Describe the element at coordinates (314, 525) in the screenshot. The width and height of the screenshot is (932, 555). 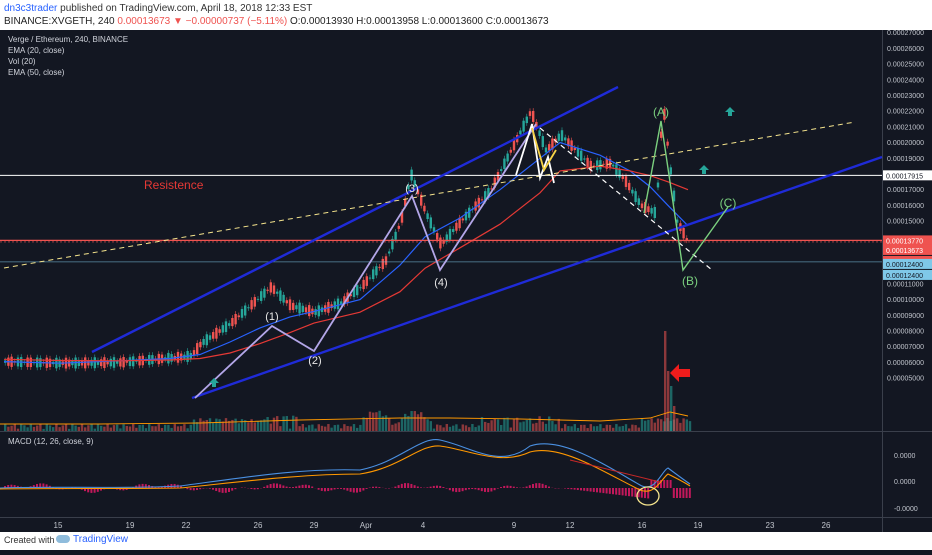
I see `date-axis-label: 29` at that location.